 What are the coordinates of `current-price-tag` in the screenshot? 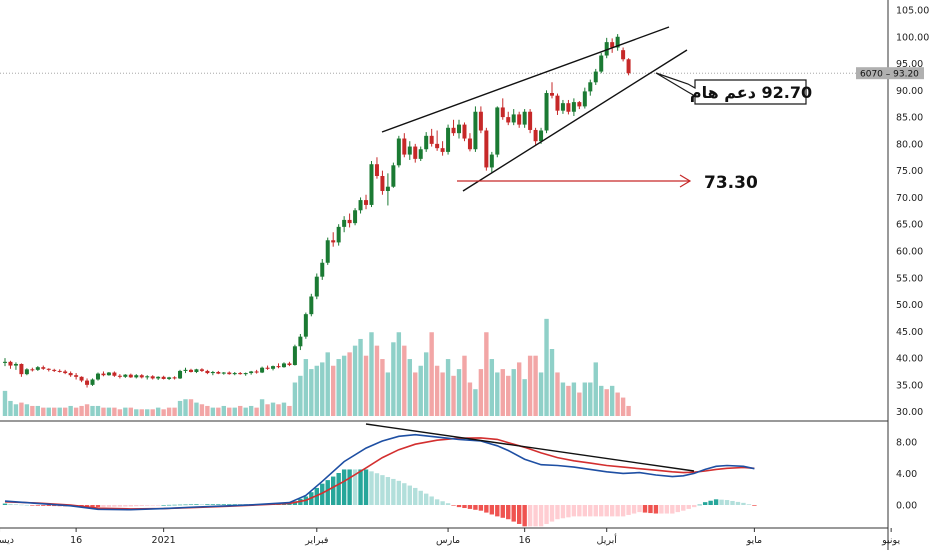 It's located at (890, 73).